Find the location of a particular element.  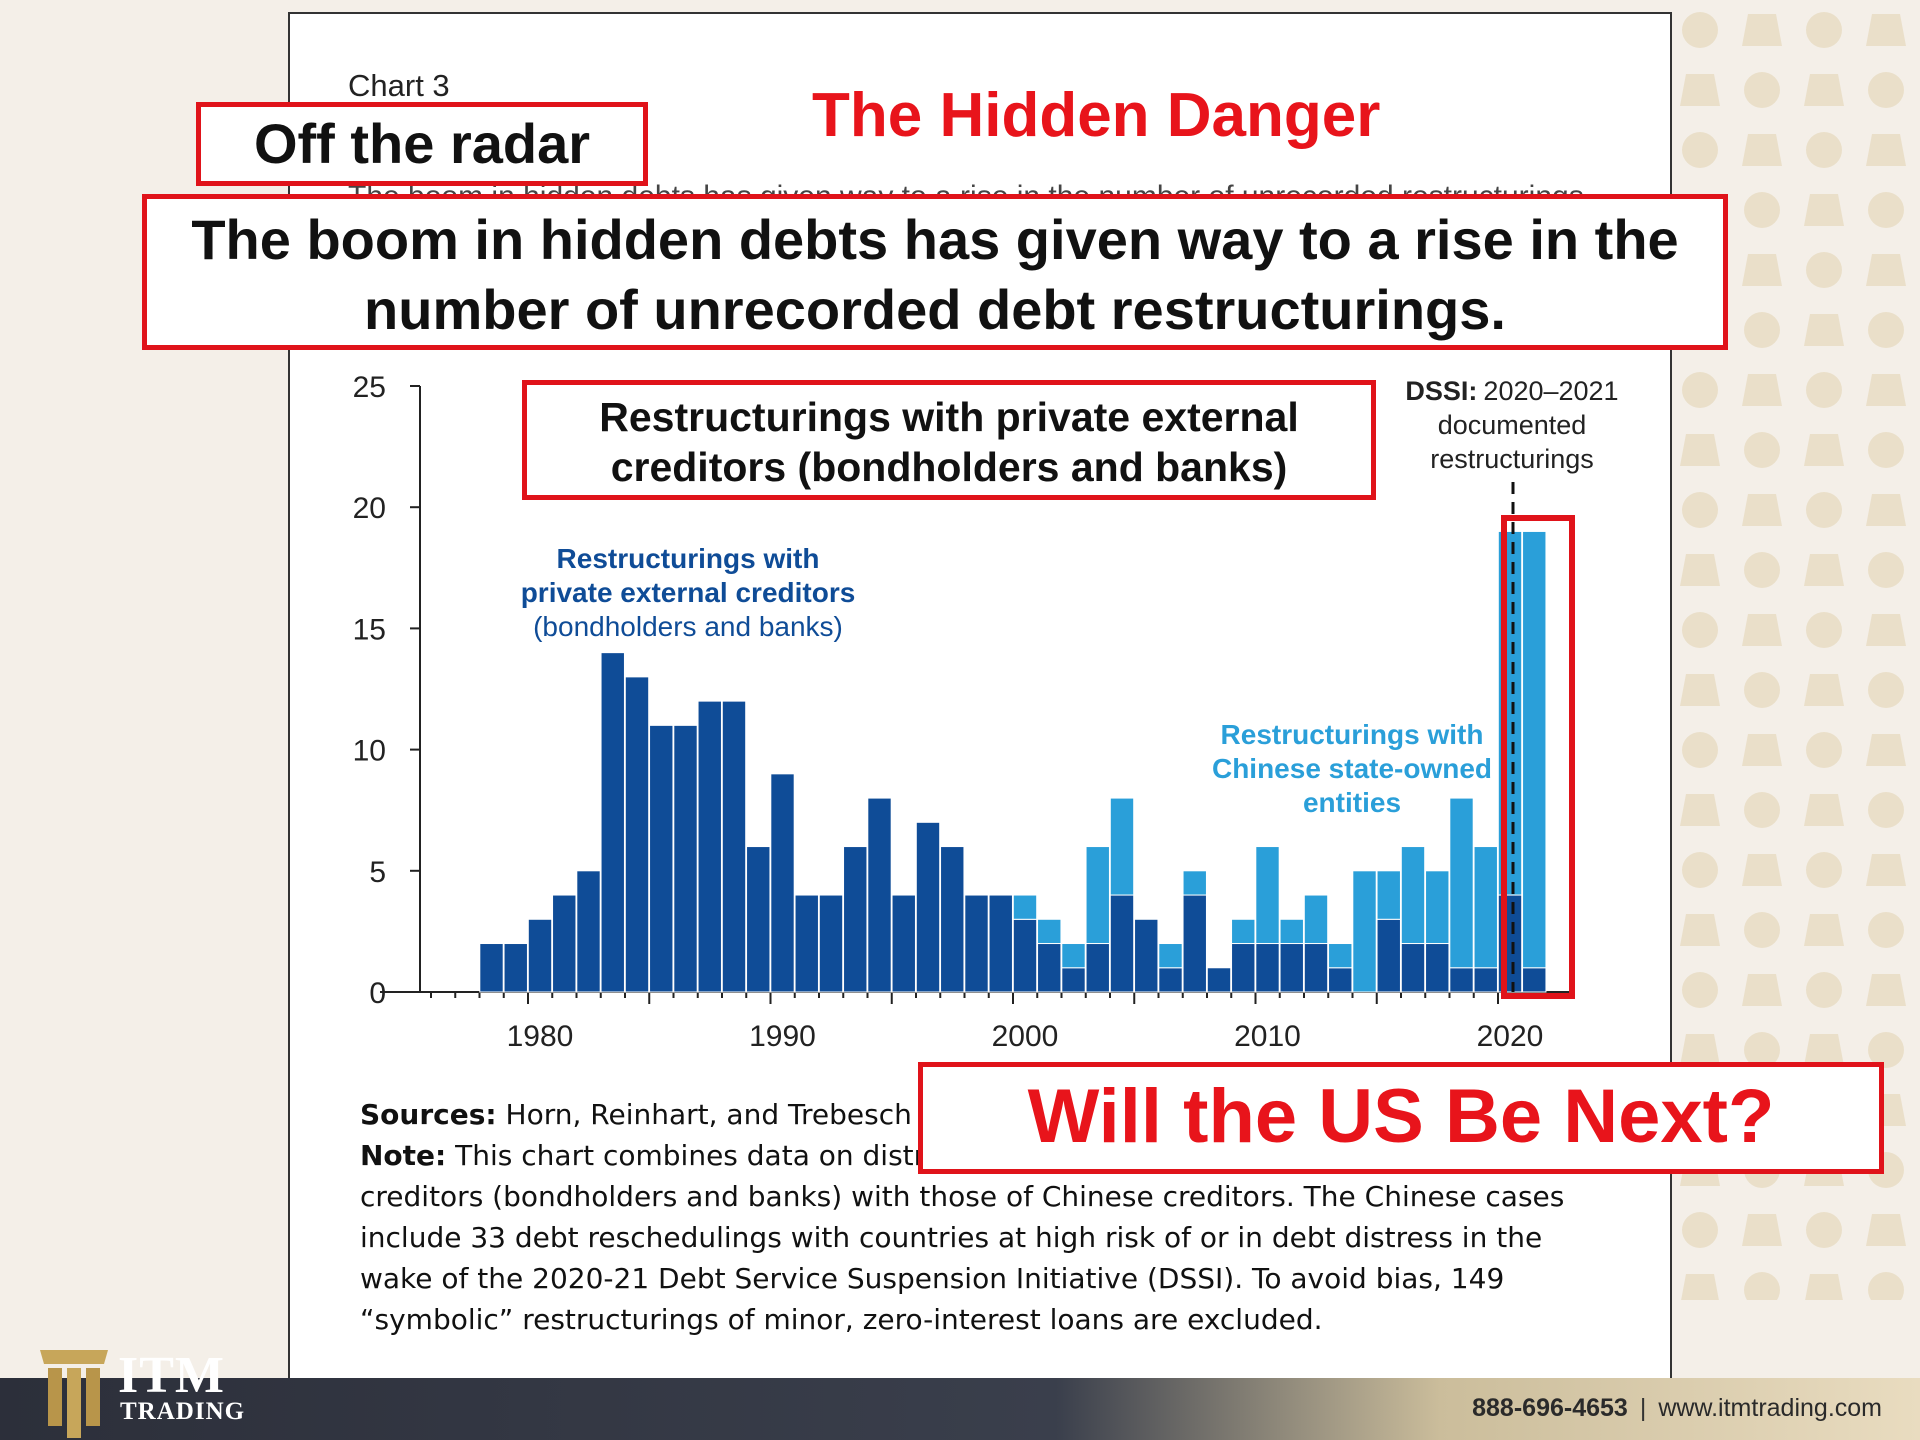

contact-info: 888-696-4653 | www.itmtrading.com is located at coordinates (1677, 1408).